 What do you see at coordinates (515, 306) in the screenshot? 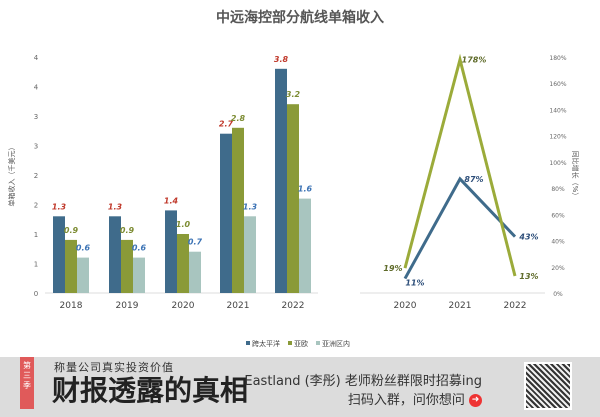
I see `x2-tick-label: 2022` at bounding box center [515, 306].